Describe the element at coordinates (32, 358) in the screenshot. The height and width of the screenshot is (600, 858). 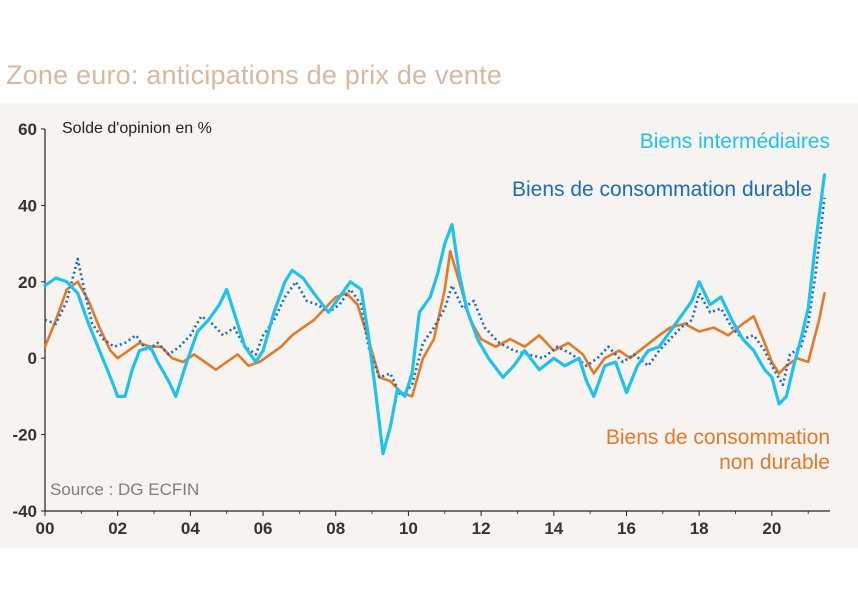
I see `y-tick-label: 0` at that location.